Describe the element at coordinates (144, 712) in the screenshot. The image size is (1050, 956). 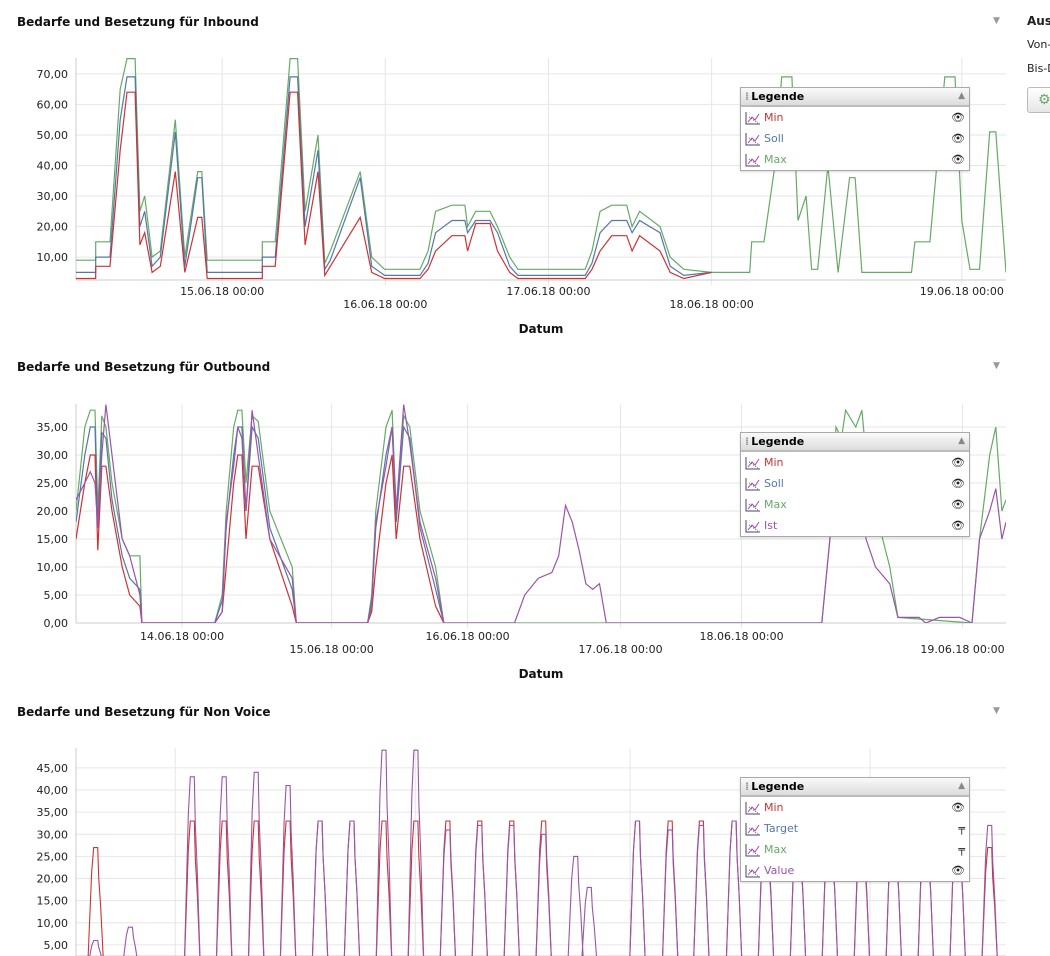
I see `chart-title-nonvoice: Bedarfe und Besetzung für Non Voice` at that location.